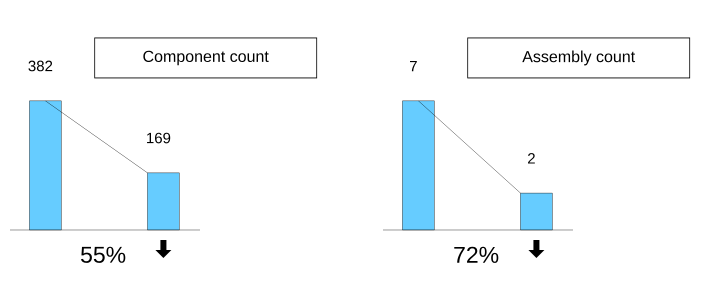  What do you see at coordinates (476, 254) in the screenshot?
I see `text: 72%` at bounding box center [476, 254].